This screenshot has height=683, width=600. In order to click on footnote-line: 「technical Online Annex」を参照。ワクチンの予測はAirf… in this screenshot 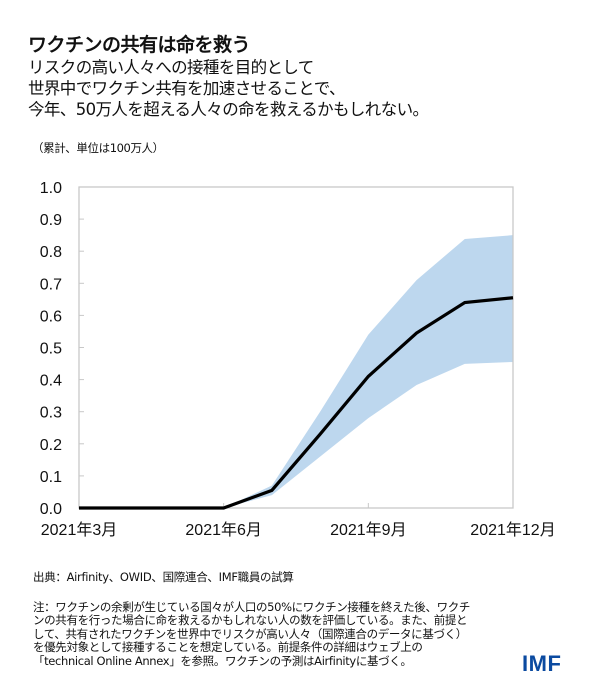, I will do `click(222, 660)`.